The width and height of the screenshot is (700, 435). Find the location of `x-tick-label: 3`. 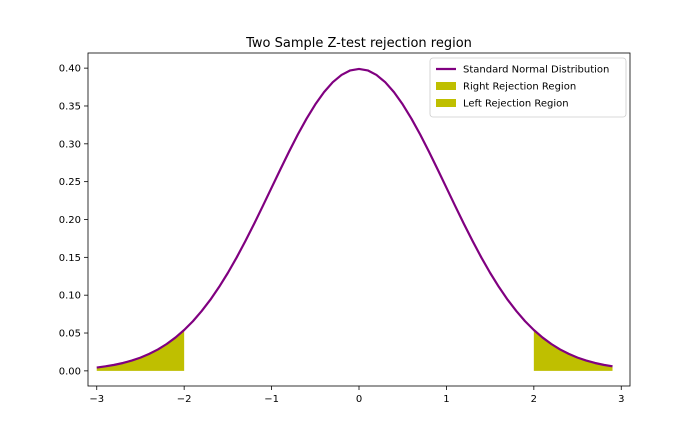

x-tick-label: 3 is located at coordinates (621, 399).